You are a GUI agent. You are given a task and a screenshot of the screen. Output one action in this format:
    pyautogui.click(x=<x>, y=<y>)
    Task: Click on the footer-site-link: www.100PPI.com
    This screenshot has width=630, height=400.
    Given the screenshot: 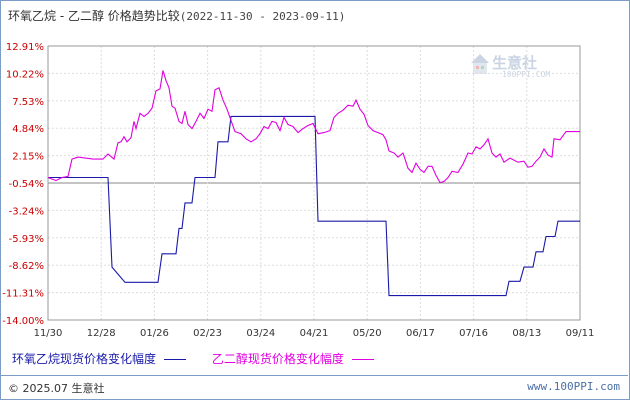 What is the action you would take?
    pyautogui.click(x=573, y=386)
    